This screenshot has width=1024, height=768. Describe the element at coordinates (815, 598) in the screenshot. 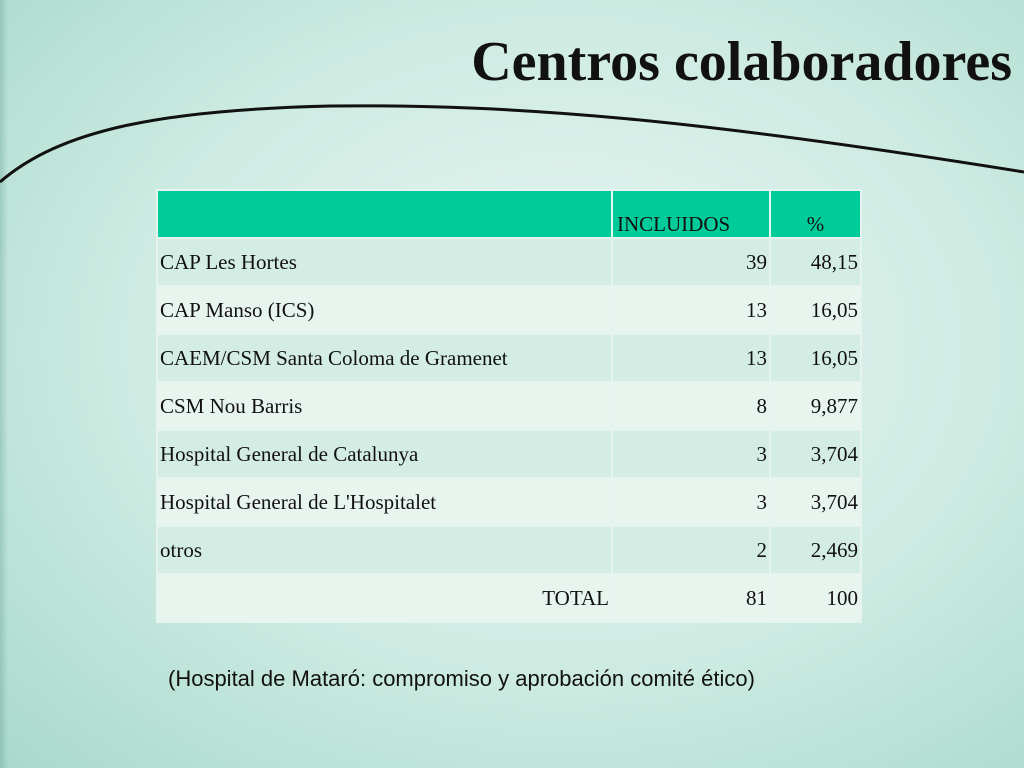

I see `total-percent: 100` at that location.